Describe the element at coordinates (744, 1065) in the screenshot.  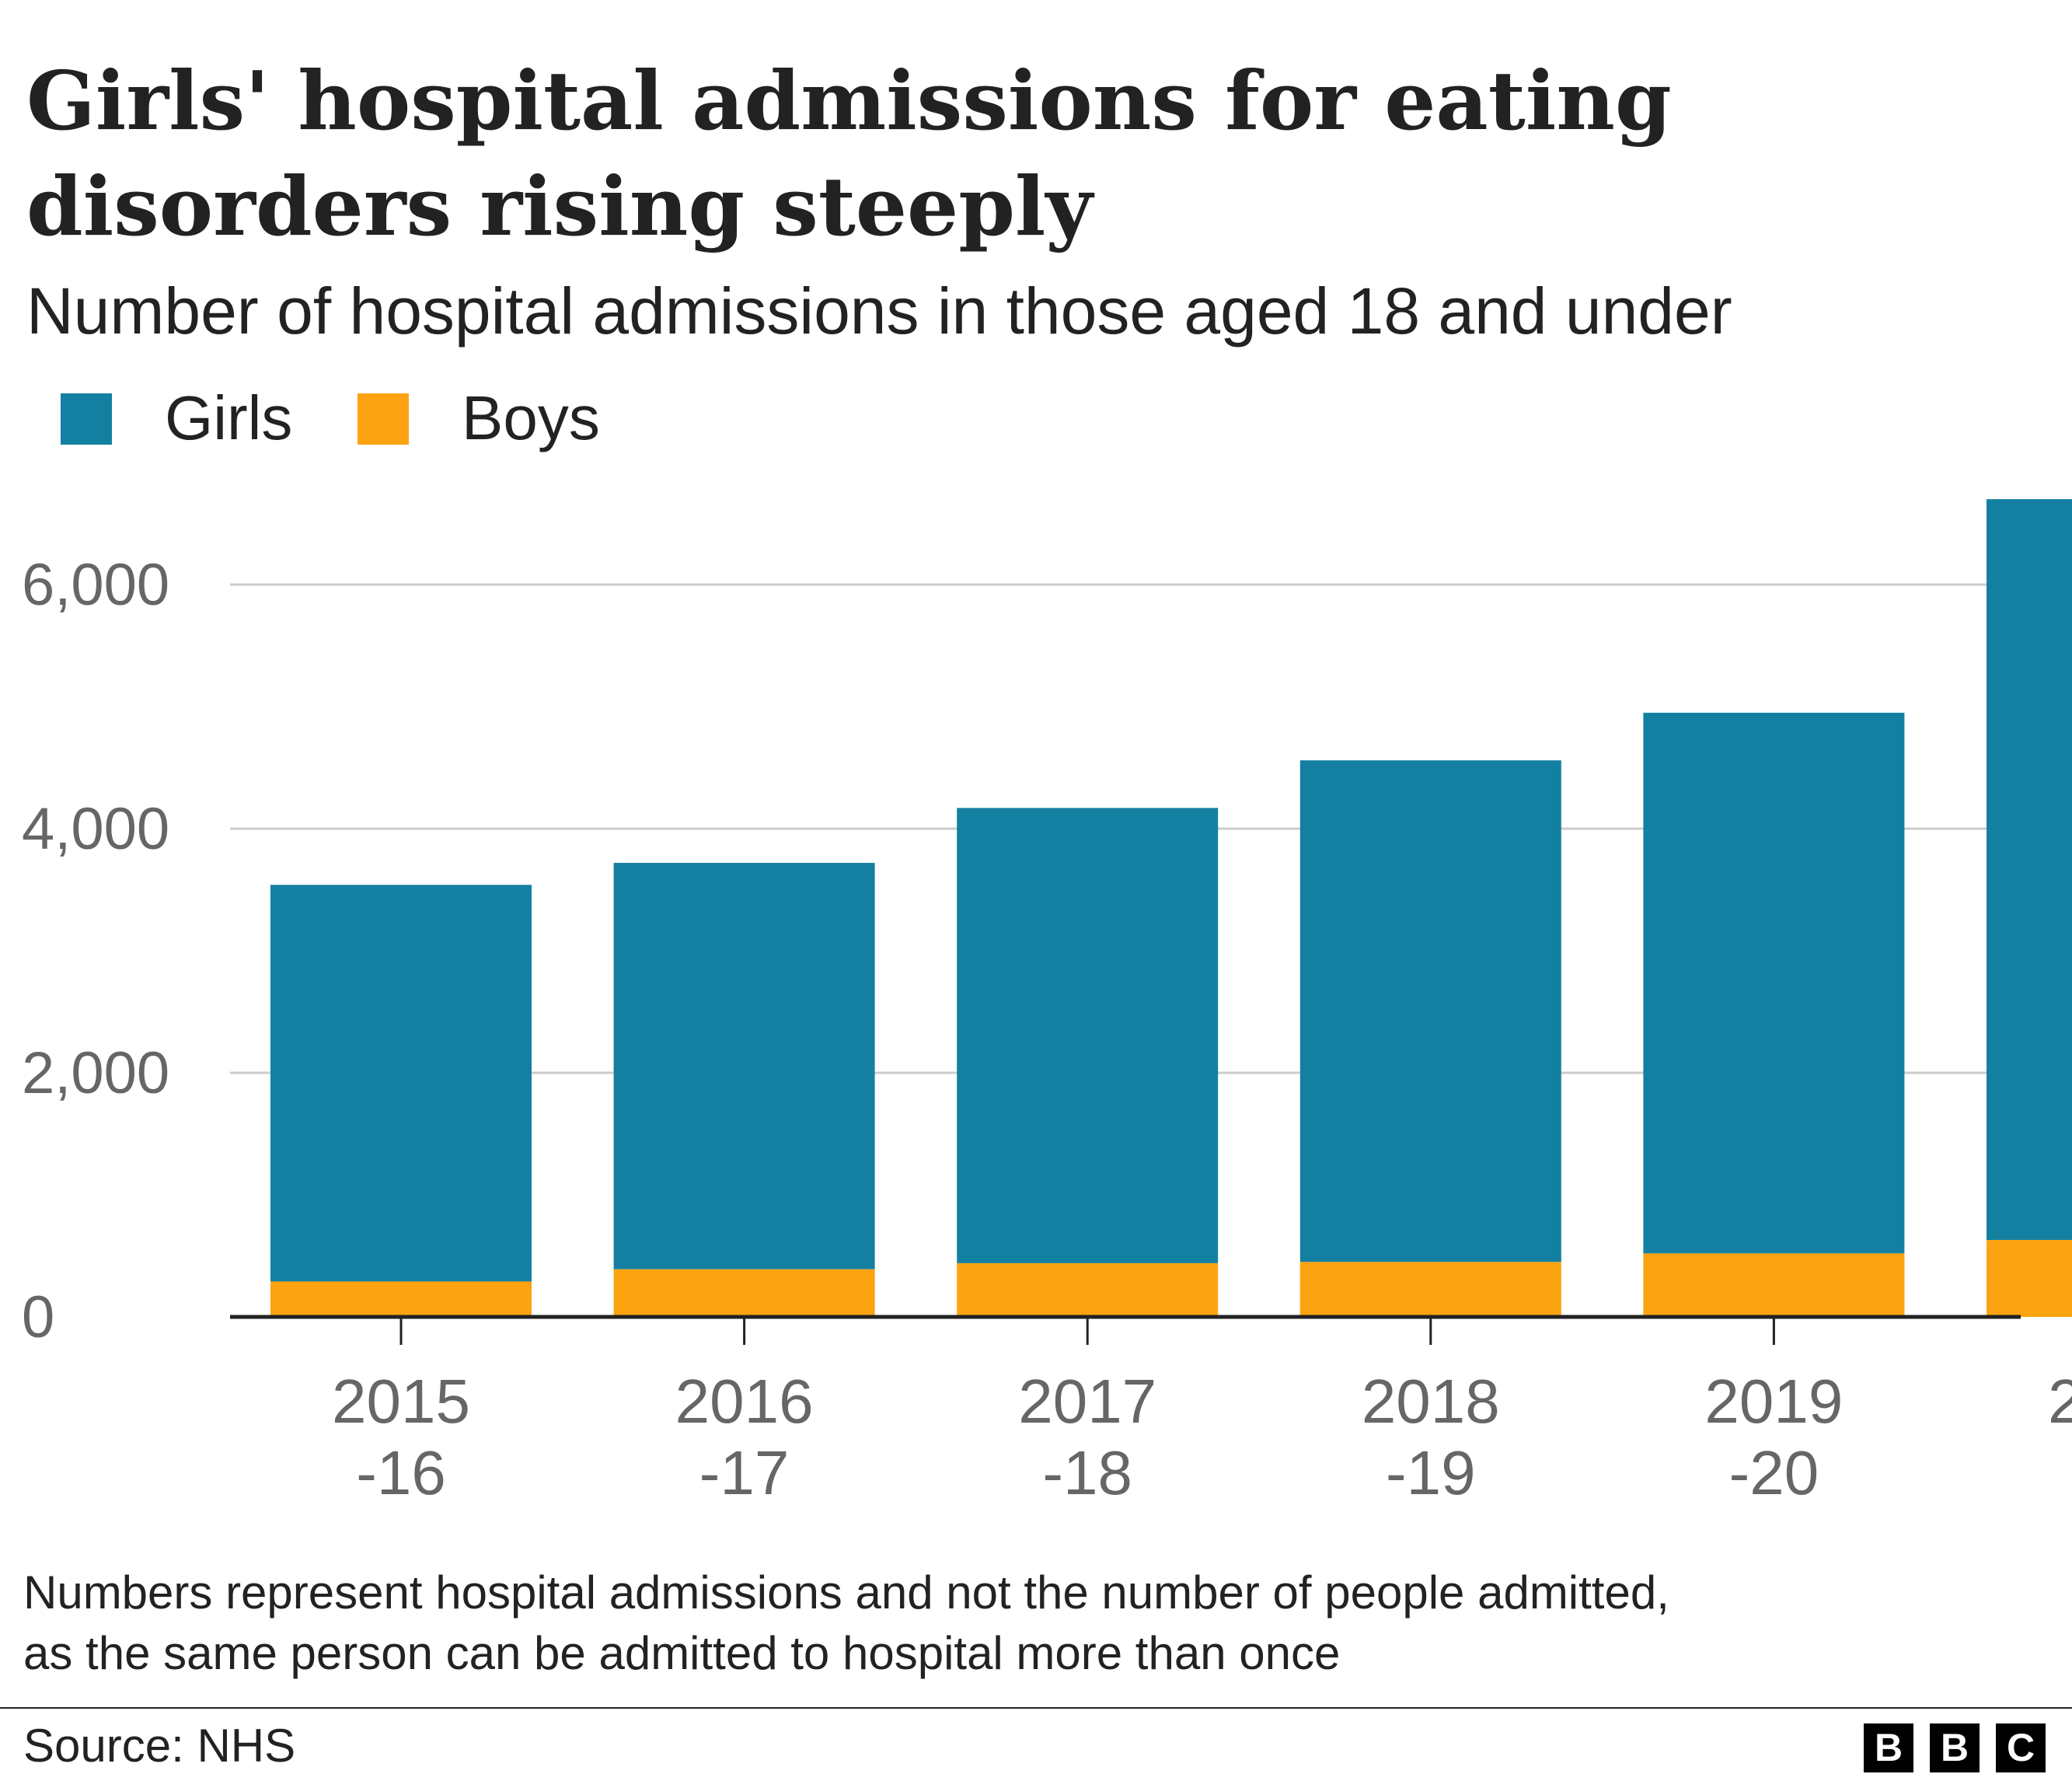
I see `bar-girls-2016` at that location.